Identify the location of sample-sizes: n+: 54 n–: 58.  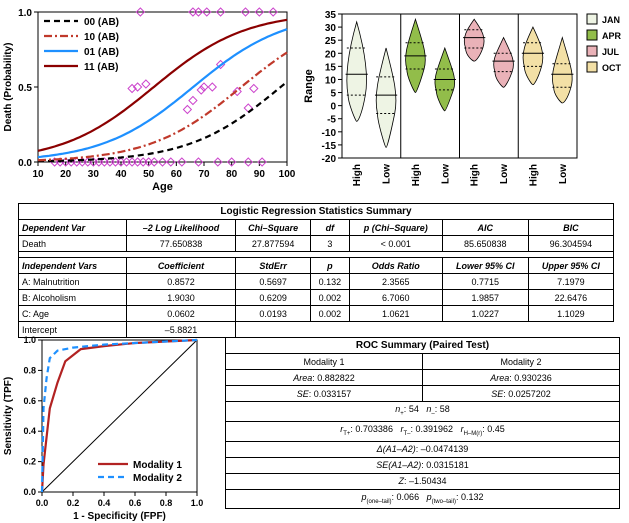
(422, 411).